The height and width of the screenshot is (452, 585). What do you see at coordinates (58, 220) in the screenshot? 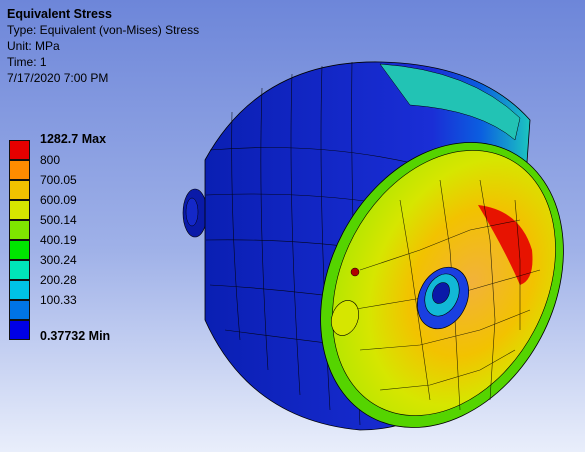
I see `legend-level-label: 500.14` at bounding box center [58, 220].